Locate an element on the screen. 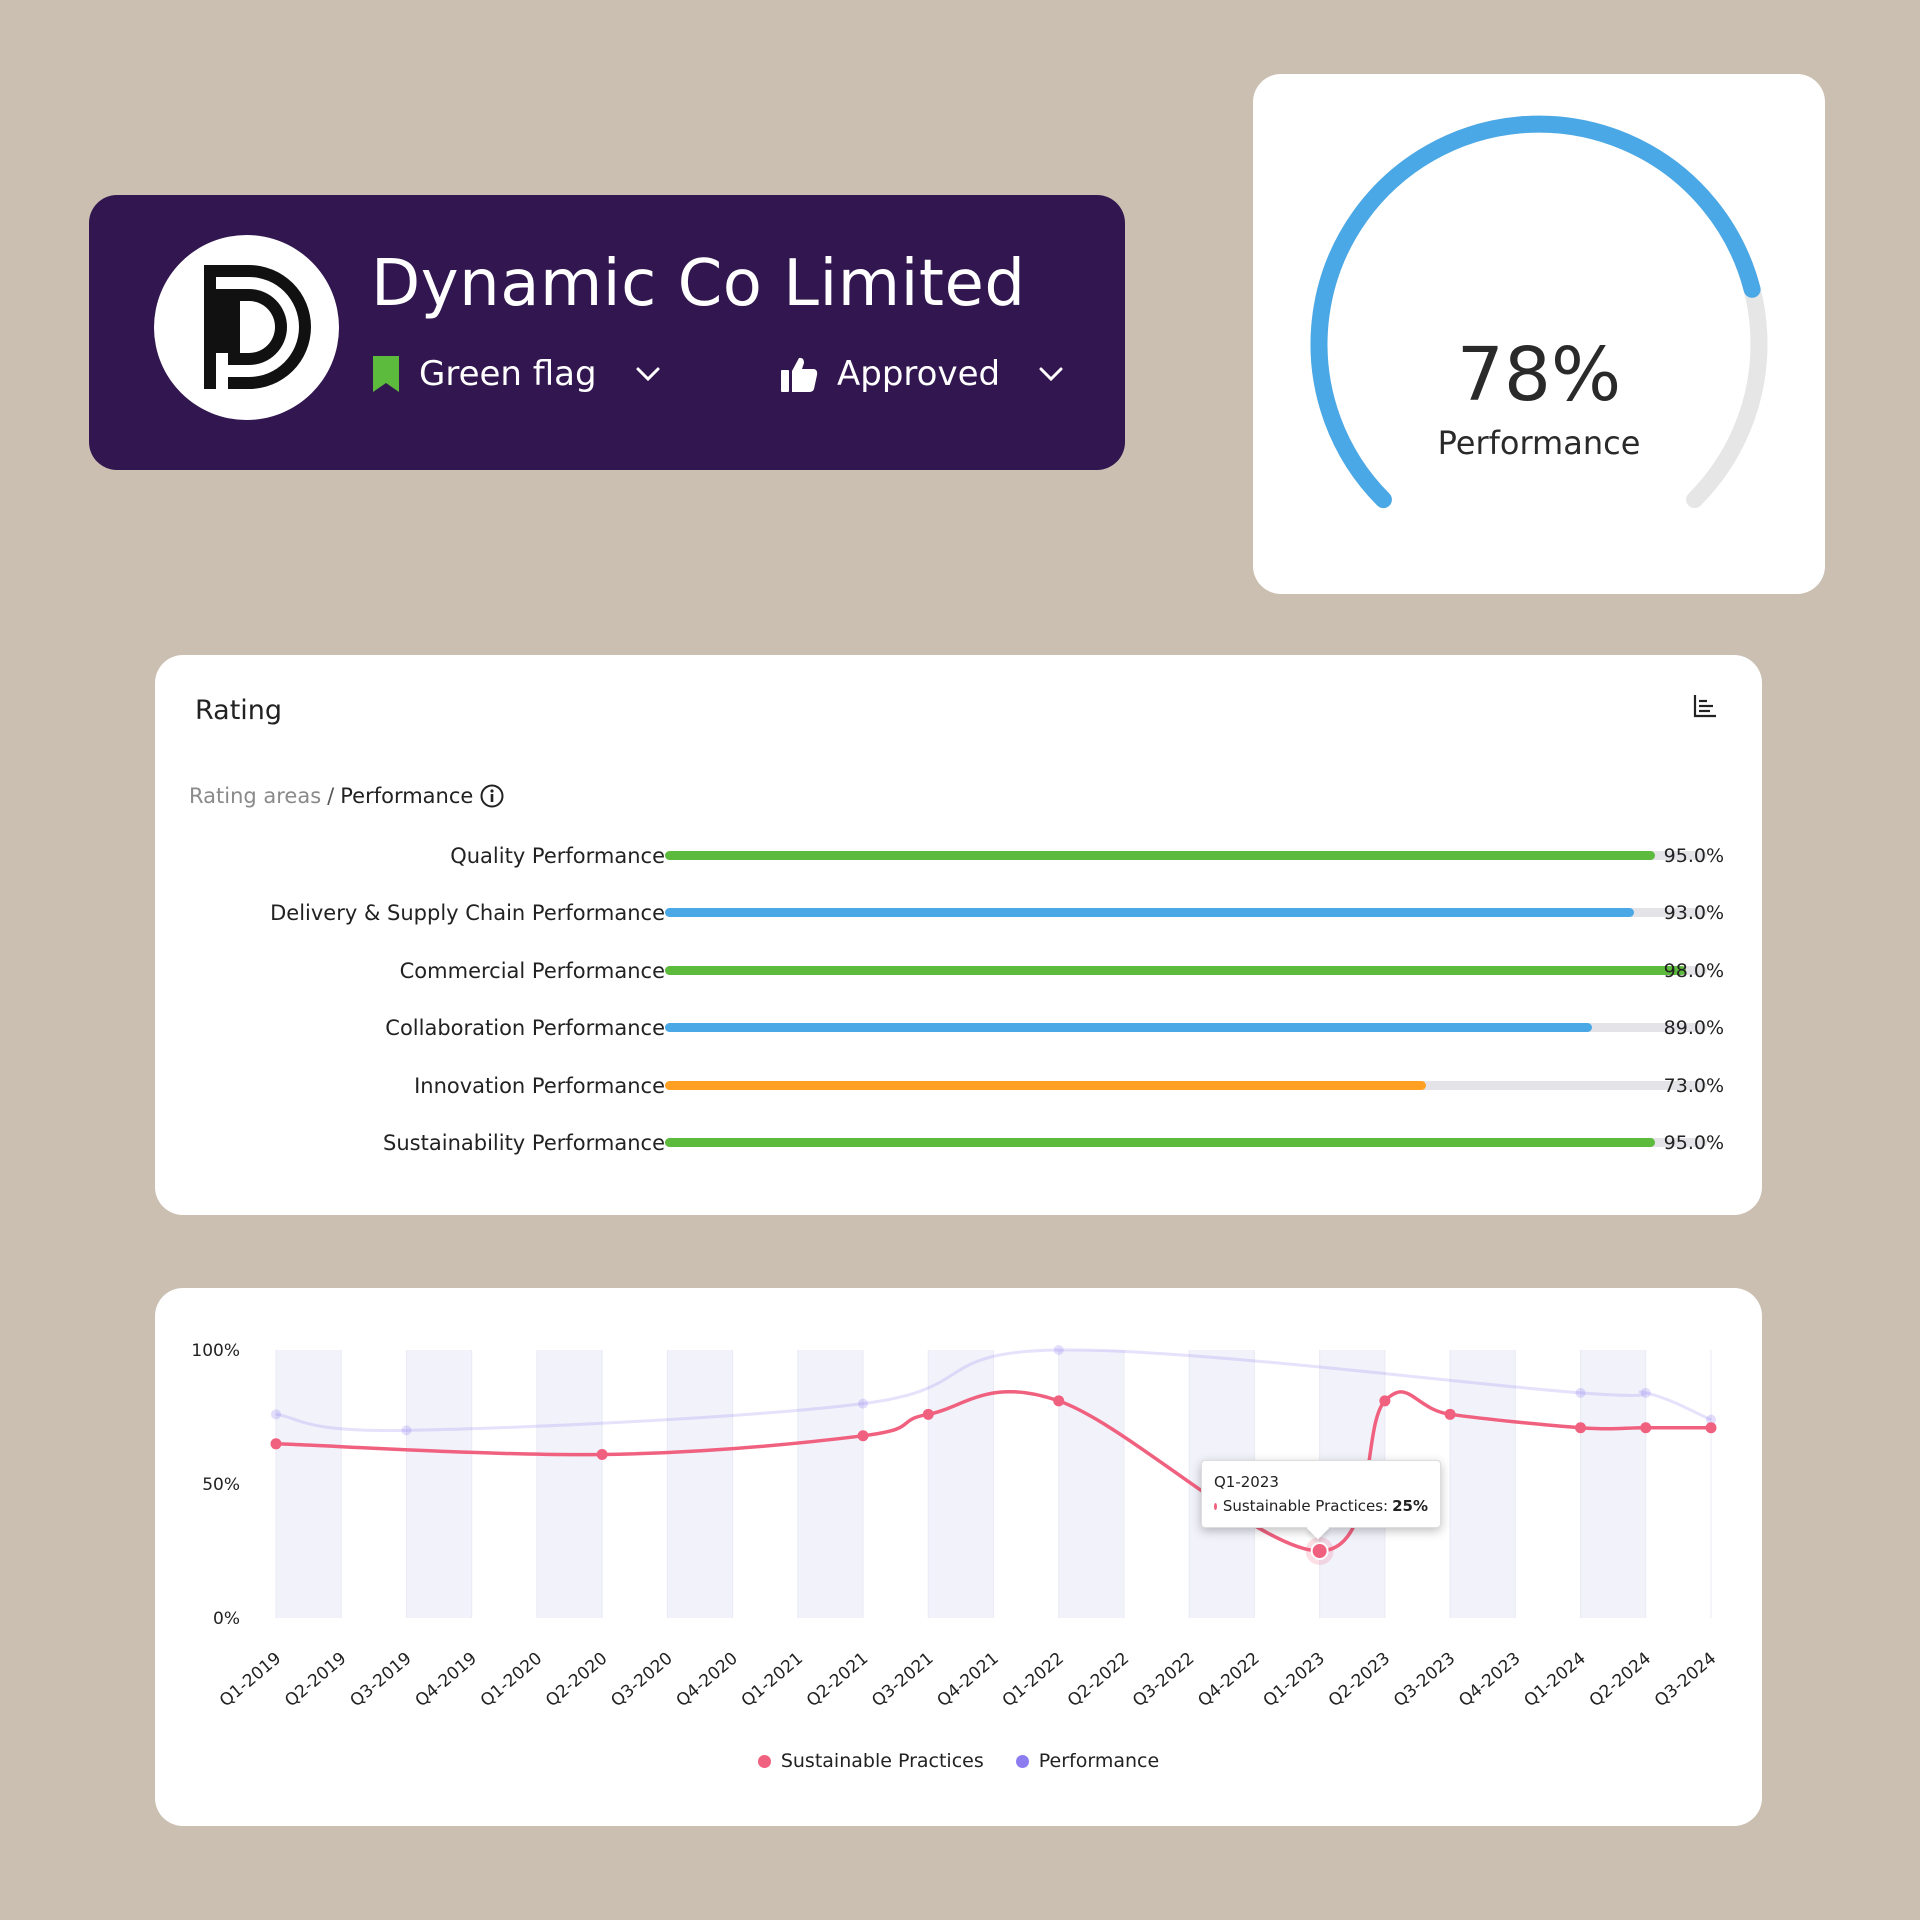 This screenshot has width=1920, height=1920. company-logo is located at coordinates (246, 327).